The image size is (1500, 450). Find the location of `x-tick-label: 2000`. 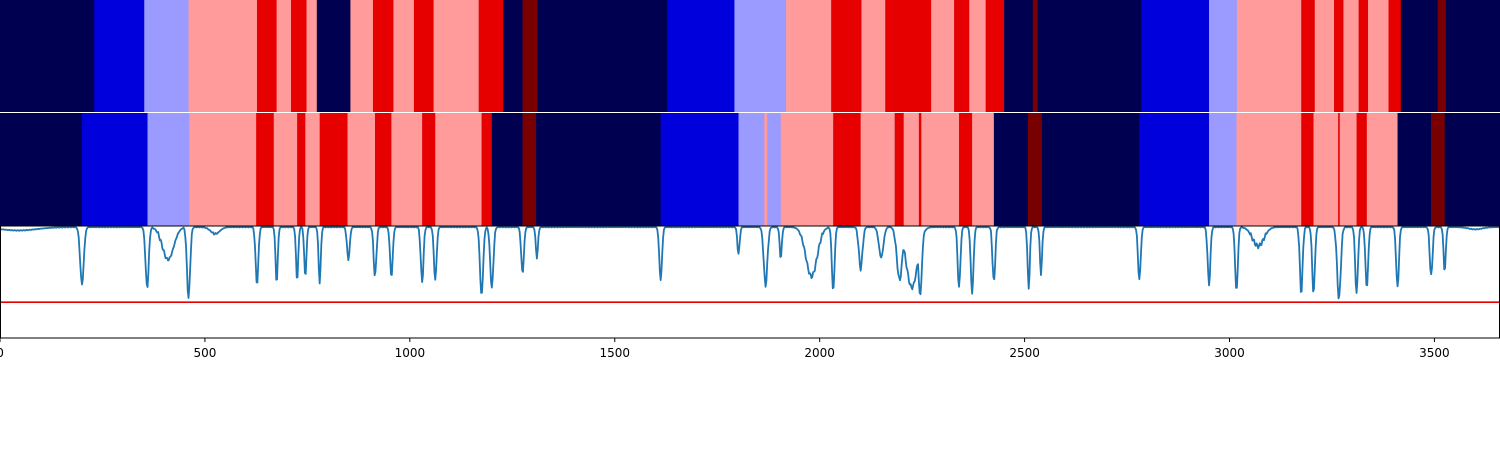

x-tick-label: 2000 is located at coordinates (819, 353).